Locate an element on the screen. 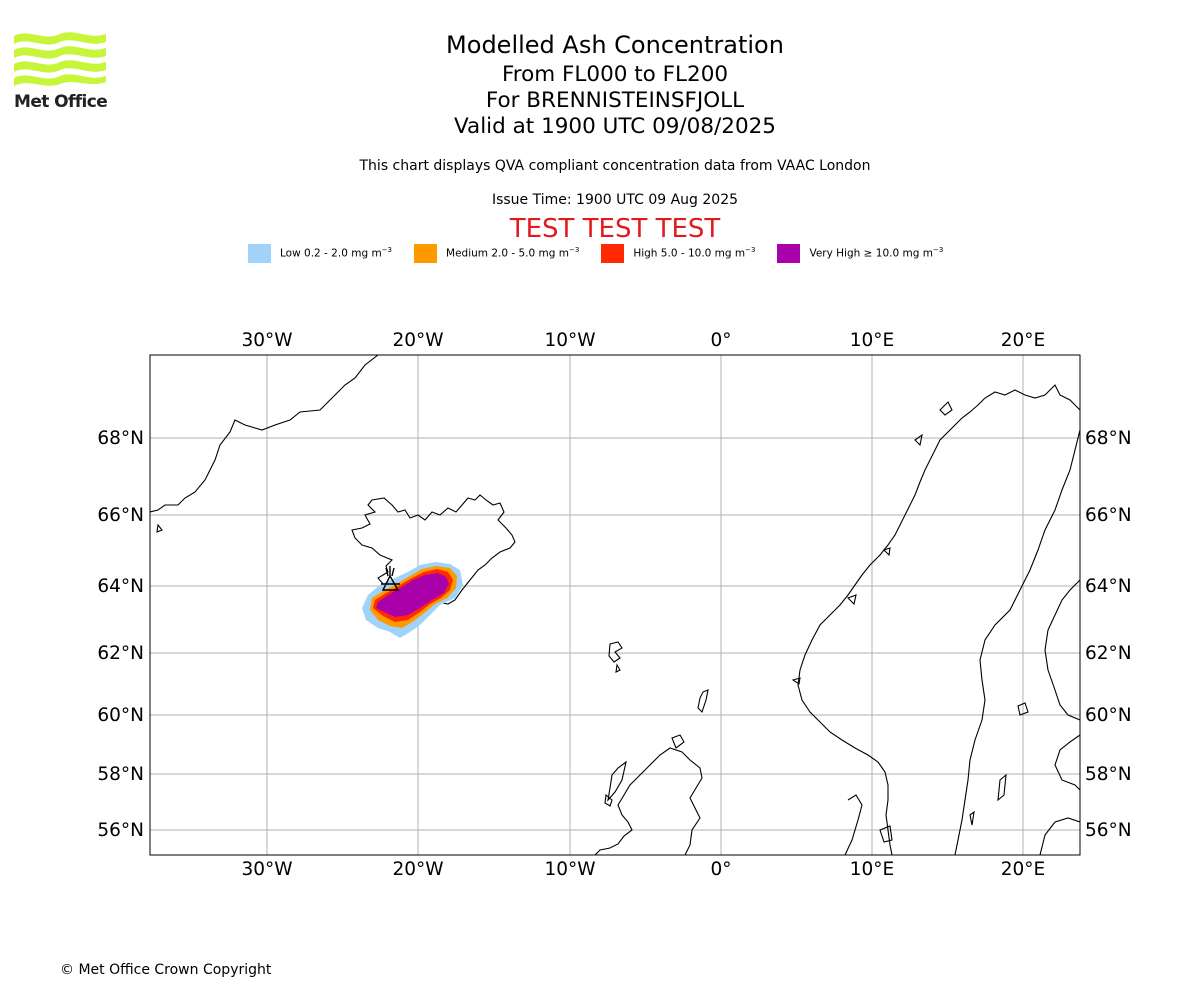 This screenshot has width=1200, height=1000. issue-time: Issue Time: 1900 UTC 09 Aug 2025 is located at coordinates (615, 200).